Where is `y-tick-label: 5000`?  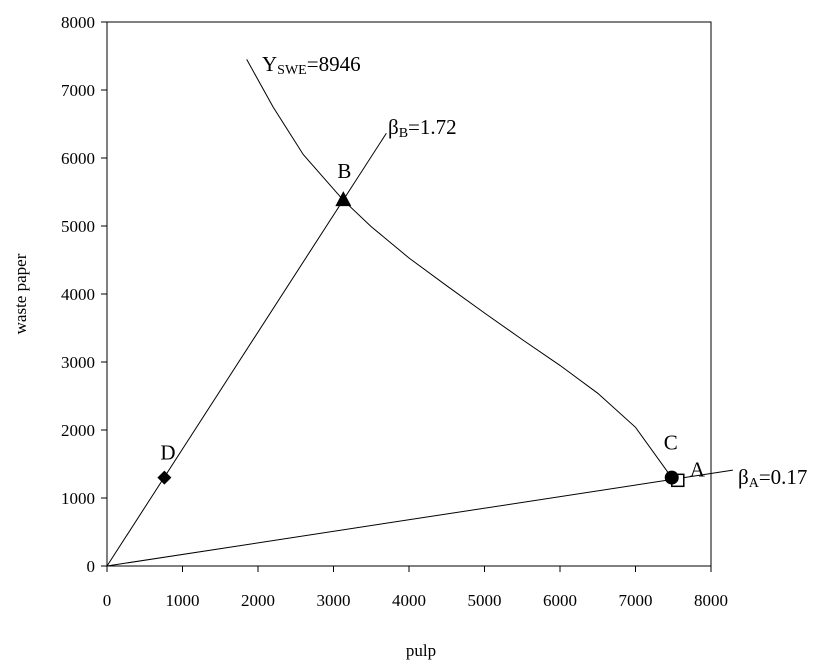
y-tick-label: 5000 is located at coordinates (78, 226).